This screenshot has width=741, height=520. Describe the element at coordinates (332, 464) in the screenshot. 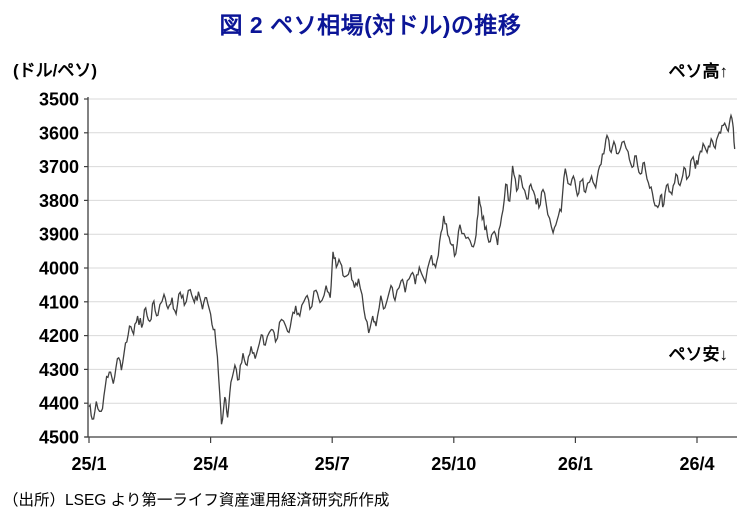

I see `x-tick-label: 25/7` at that location.